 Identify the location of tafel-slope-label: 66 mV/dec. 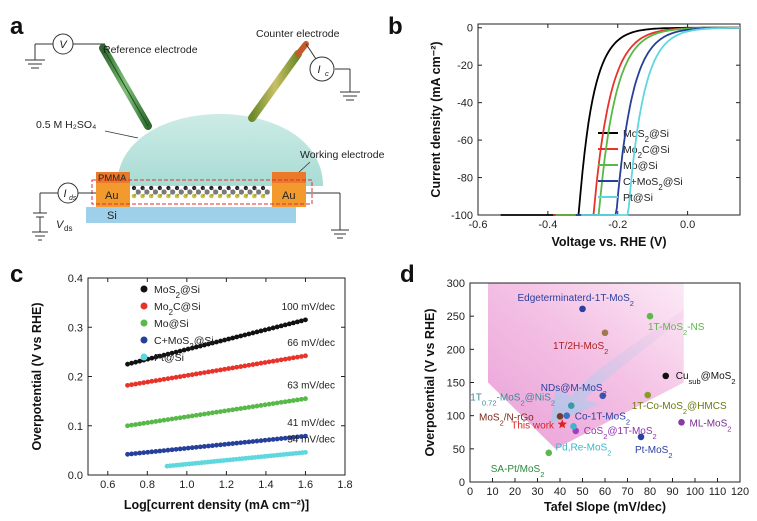
(311, 343).